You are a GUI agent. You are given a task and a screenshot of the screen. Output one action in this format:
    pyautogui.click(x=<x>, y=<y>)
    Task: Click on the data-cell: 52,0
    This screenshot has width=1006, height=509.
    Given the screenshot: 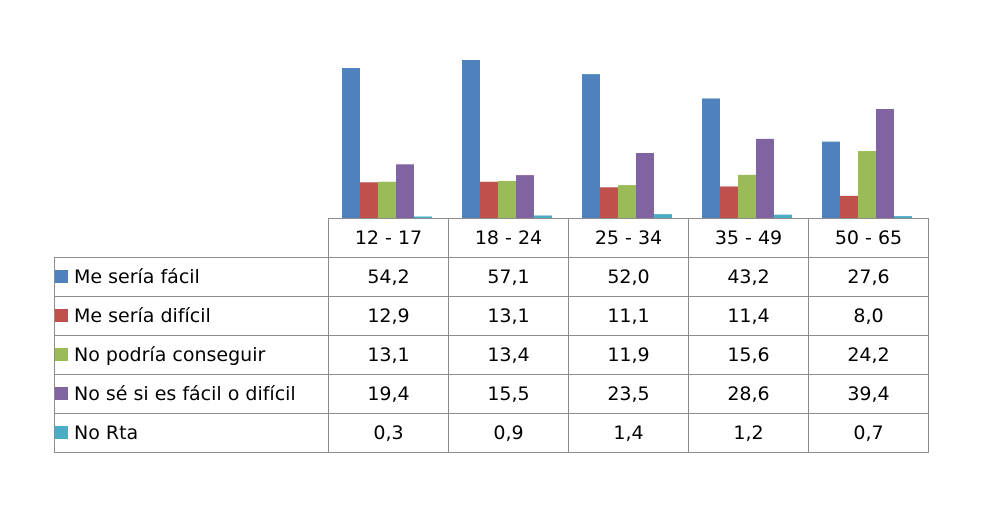 What is the action you would take?
    pyautogui.click(x=628, y=277)
    